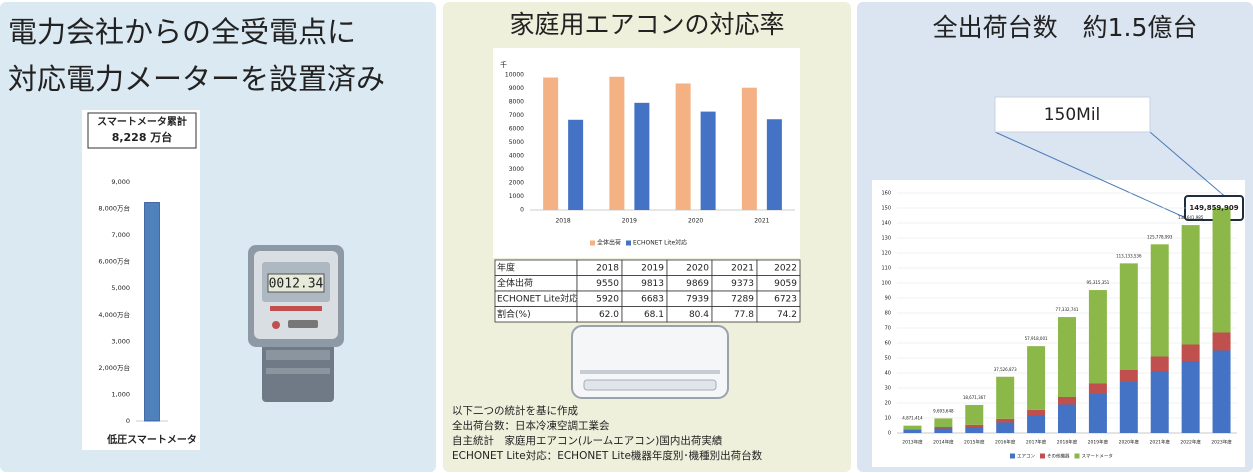  Describe the element at coordinates (607, 455) in the screenshot. I see `note: ECHONET Lite対応：ECHONET Lite機器年度別･機種別出荷台数` at that location.